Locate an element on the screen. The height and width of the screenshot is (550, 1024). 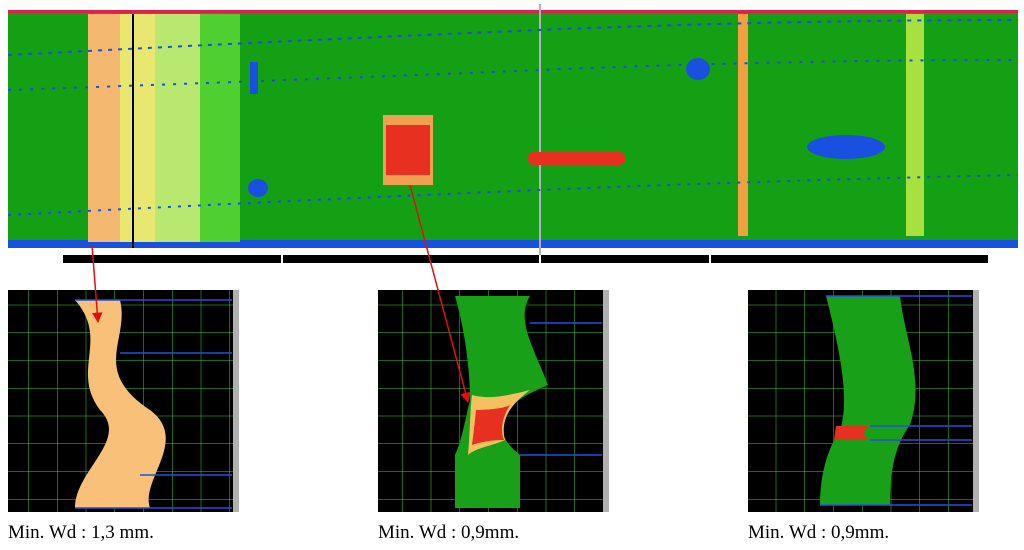
panel: Min. Wd : 1,3 mm. is located at coordinates (123, 416).